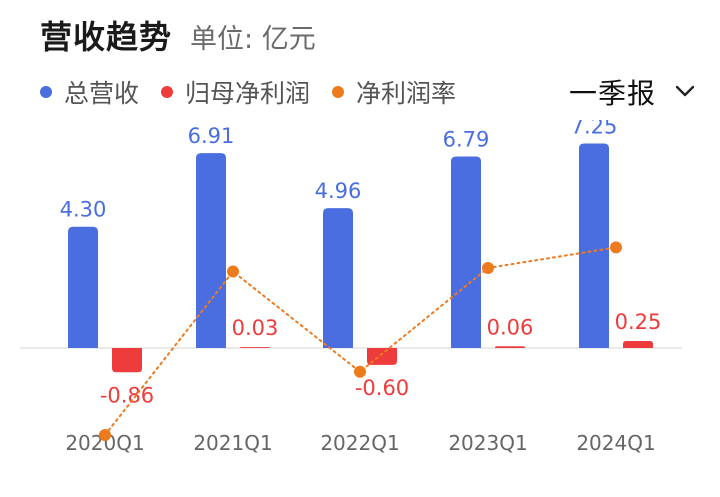  Describe the element at coordinates (359, 443) in the screenshot. I see `x-tick-label: 2022Q1` at that location.